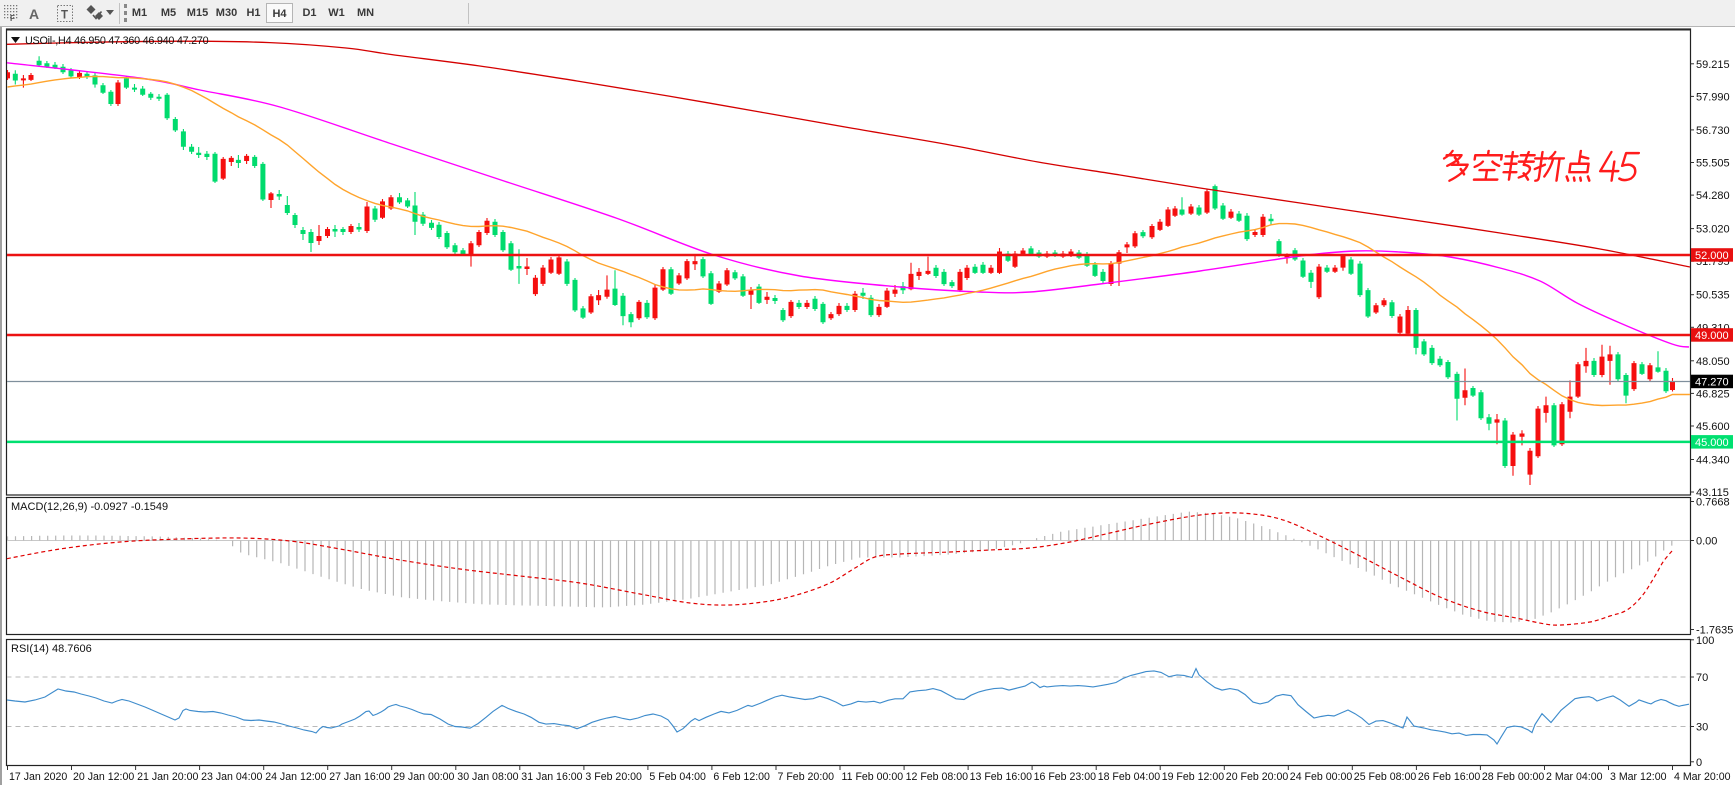 The height and width of the screenshot is (785, 1735). Describe the element at coordinates (1712, 443) in the screenshot. I see `svg-text: 45.000` at that location.